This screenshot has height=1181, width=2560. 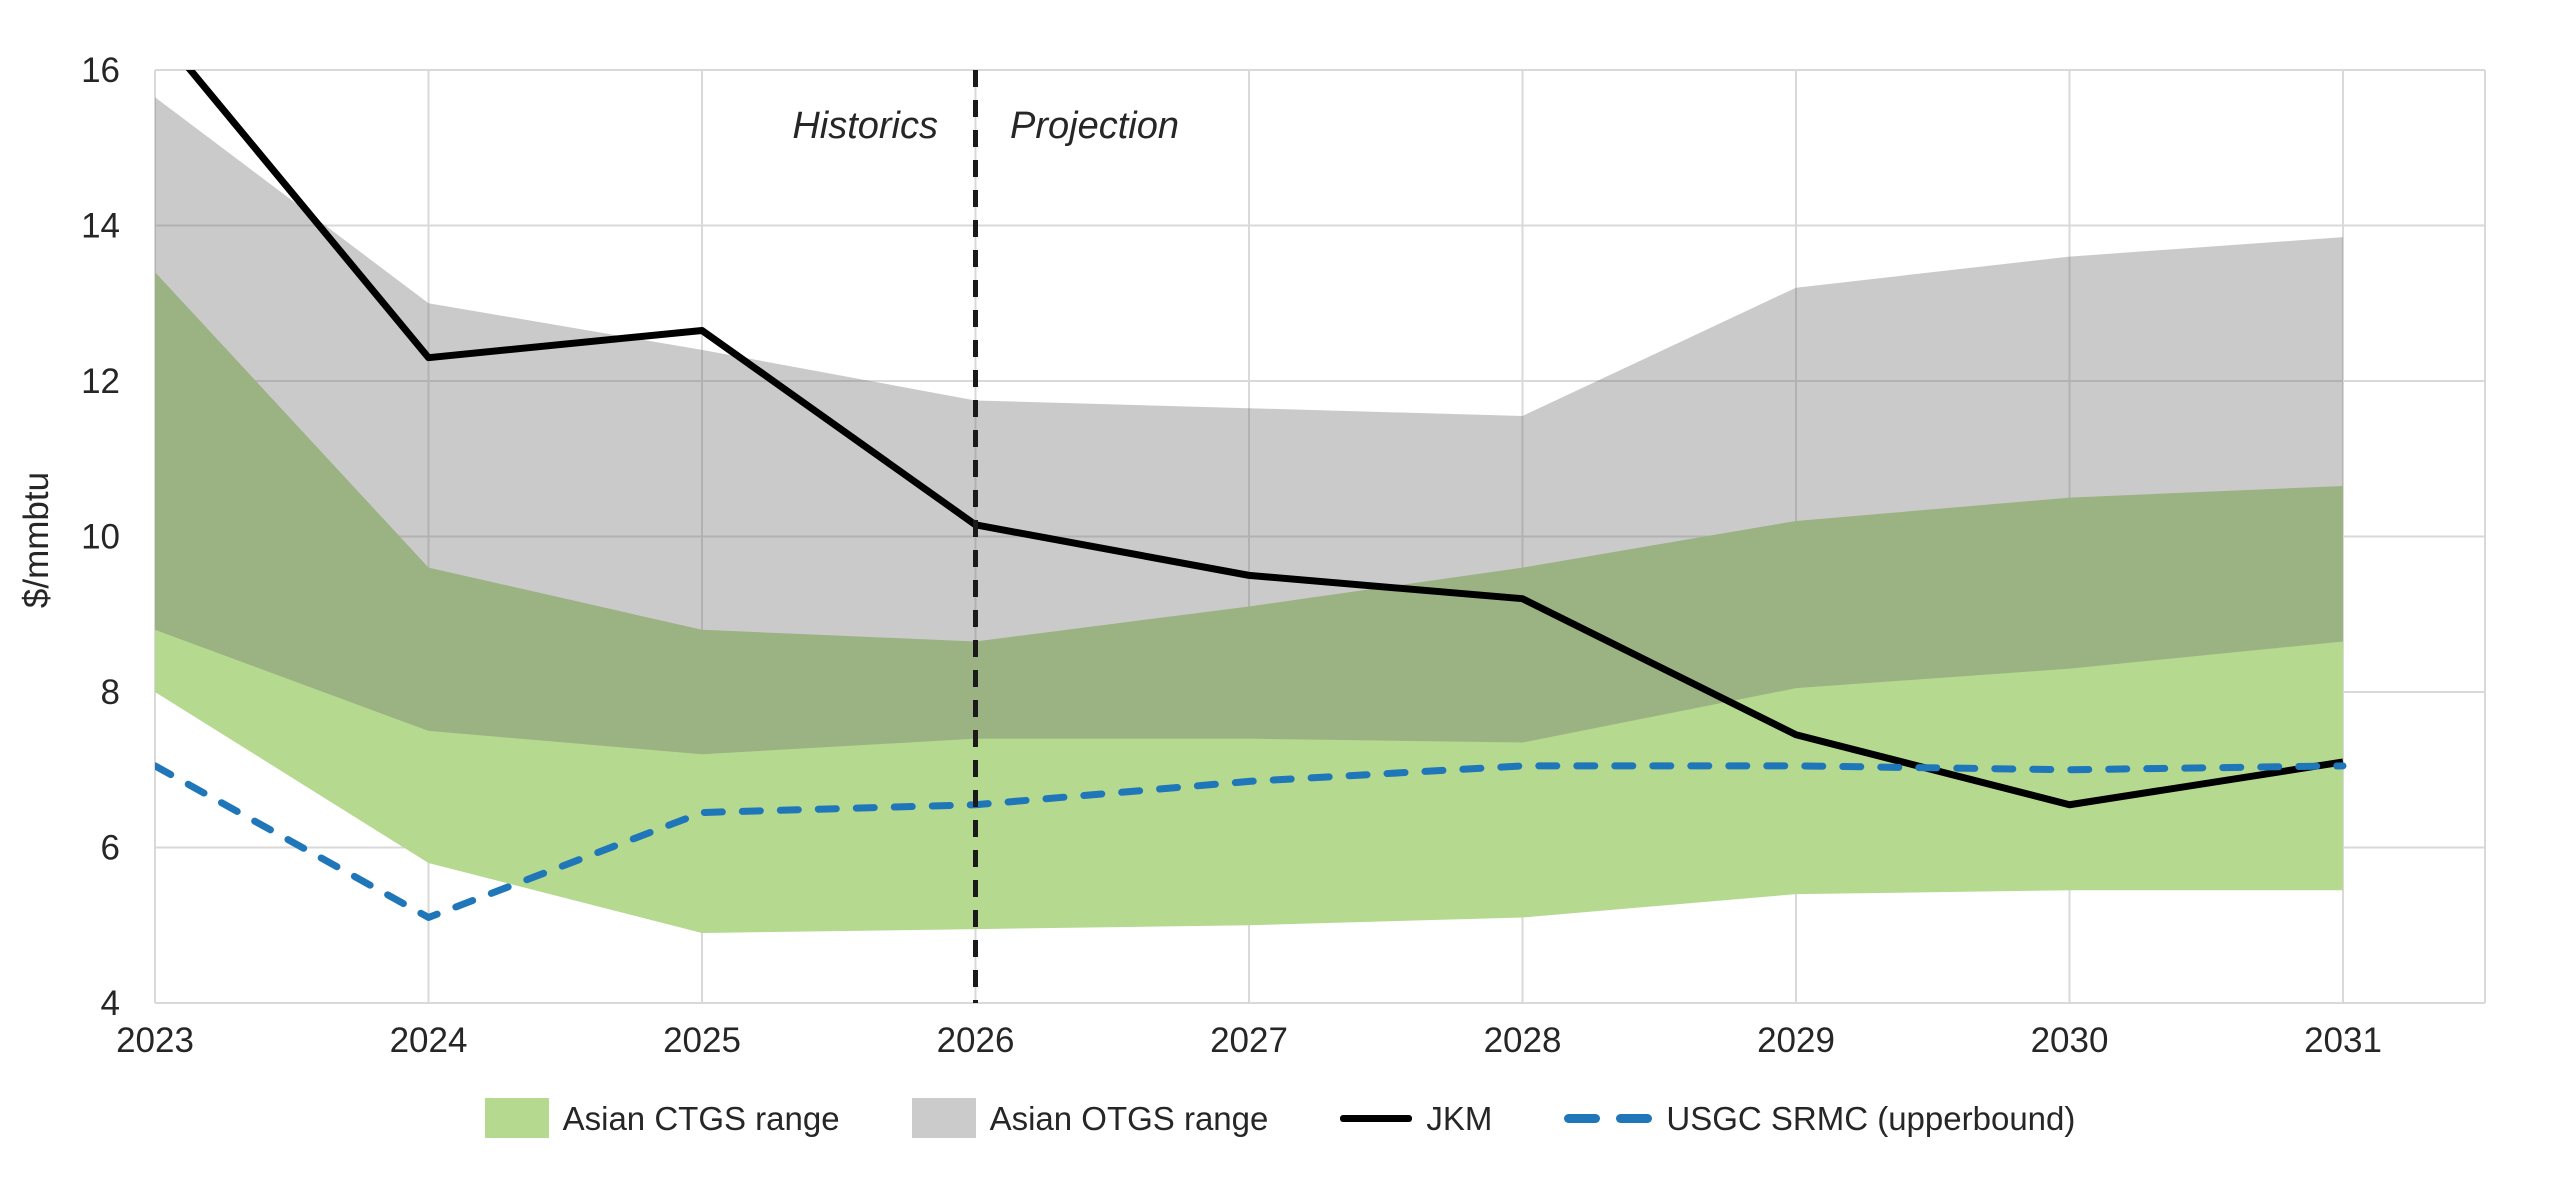 What do you see at coordinates (2070, 1040) in the screenshot?
I see `x-tick-label-2030: 2030` at bounding box center [2070, 1040].